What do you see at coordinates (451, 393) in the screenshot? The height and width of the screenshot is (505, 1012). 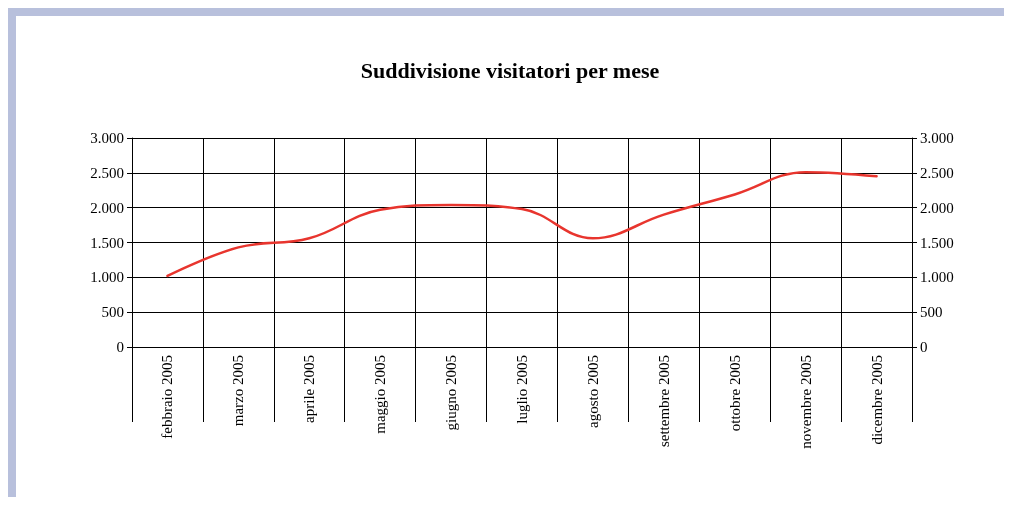 I see `x-tick-label: giugno 2005` at bounding box center [451, 393].